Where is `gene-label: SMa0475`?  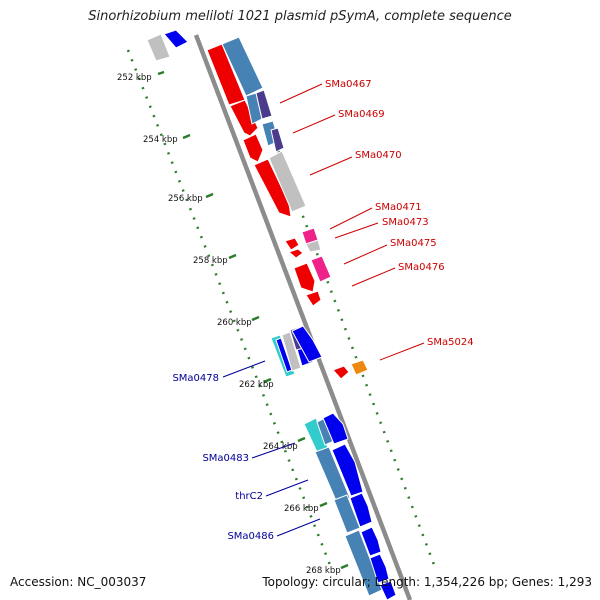
gene-label: SMa0475 is located at coordinates (413, 243).